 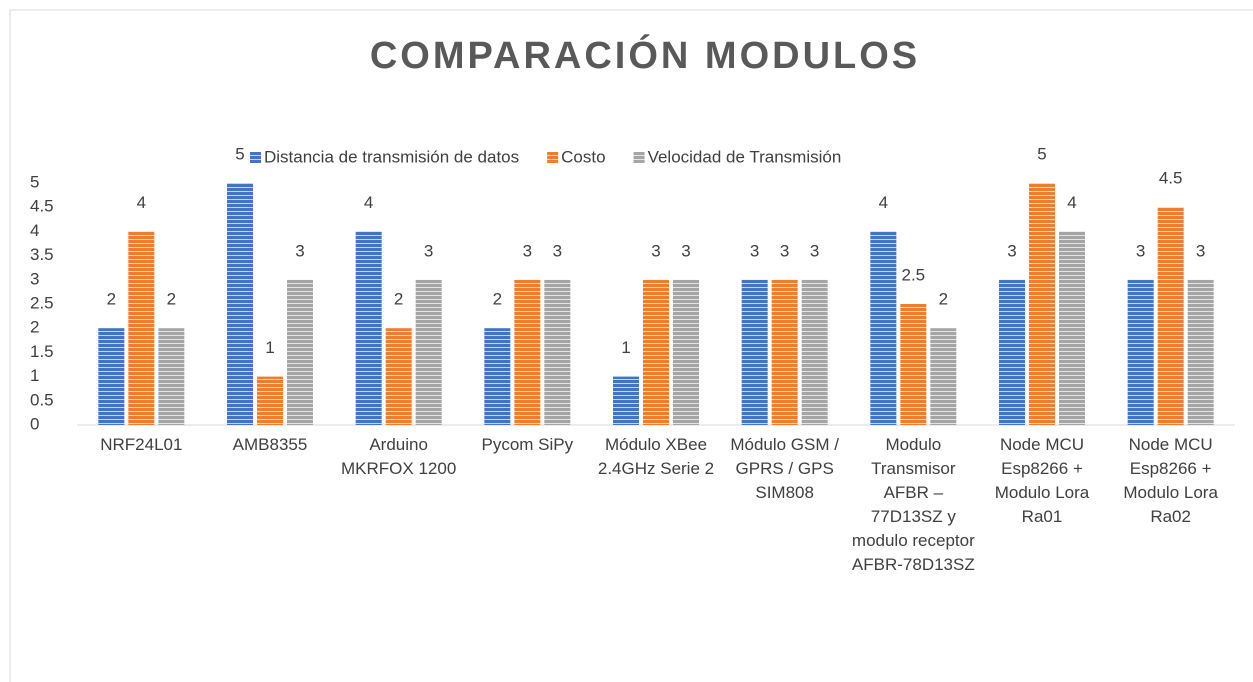 What do you see at coordinates (34, 423) in the screenshot?
I see `y-tick-label: 0` at bounding box center [34, 423].